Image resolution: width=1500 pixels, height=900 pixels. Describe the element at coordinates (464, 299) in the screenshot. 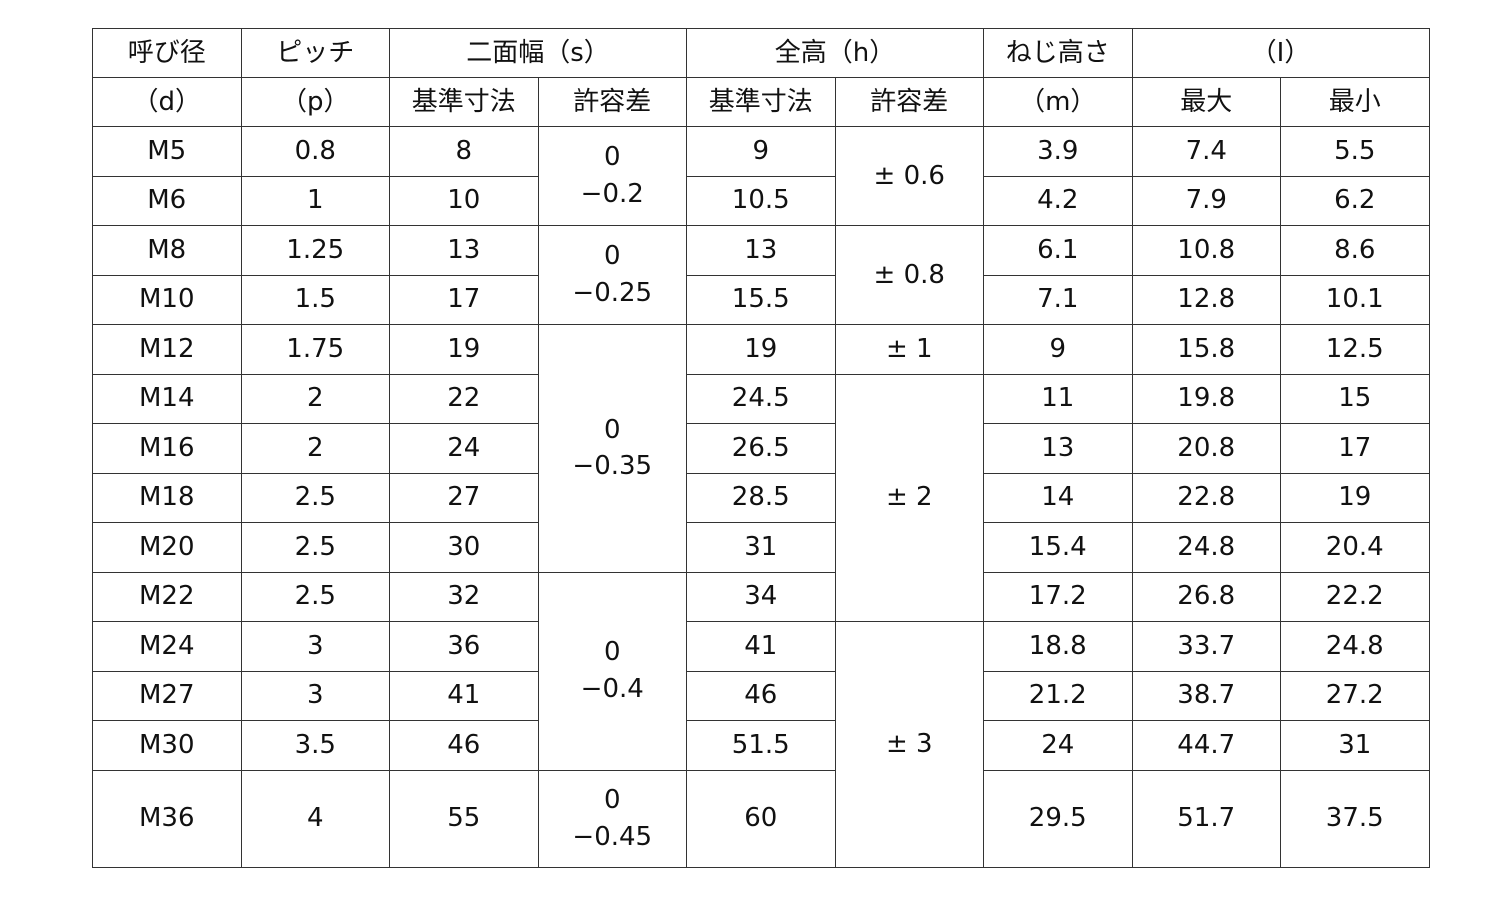

I see `cell-s-basic: 17` at that location.